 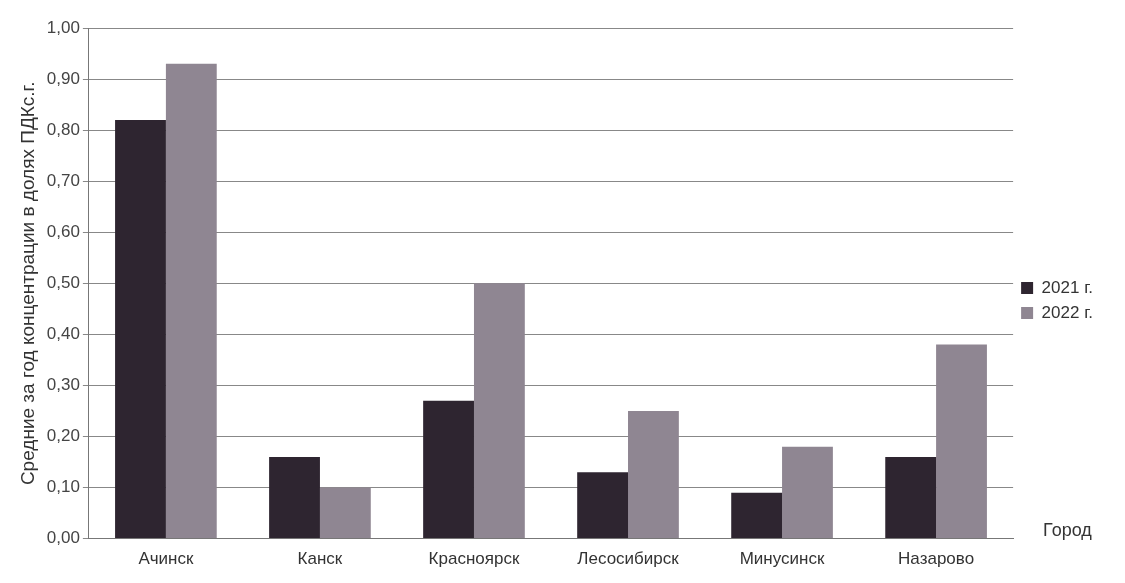 What do you see at coordinates (63, 180) in the screenshot?
I see `y-tick-label: 0,70` at bounding box center [63, 180].